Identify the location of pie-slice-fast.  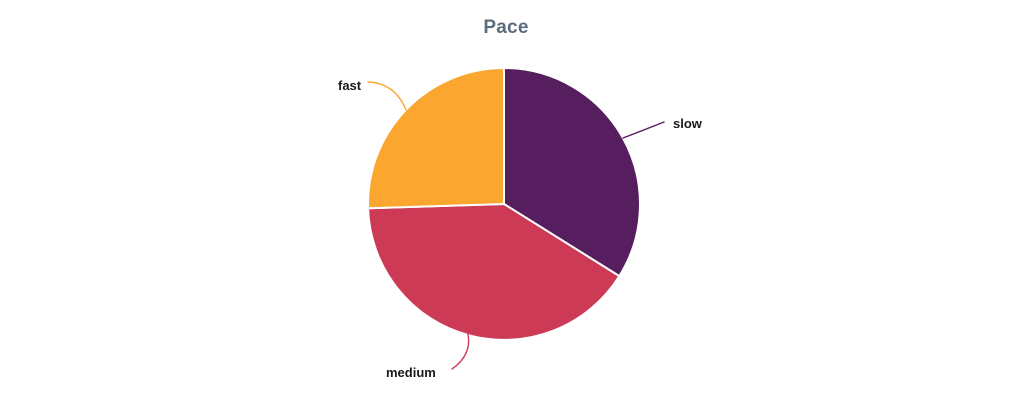
(436, 138).